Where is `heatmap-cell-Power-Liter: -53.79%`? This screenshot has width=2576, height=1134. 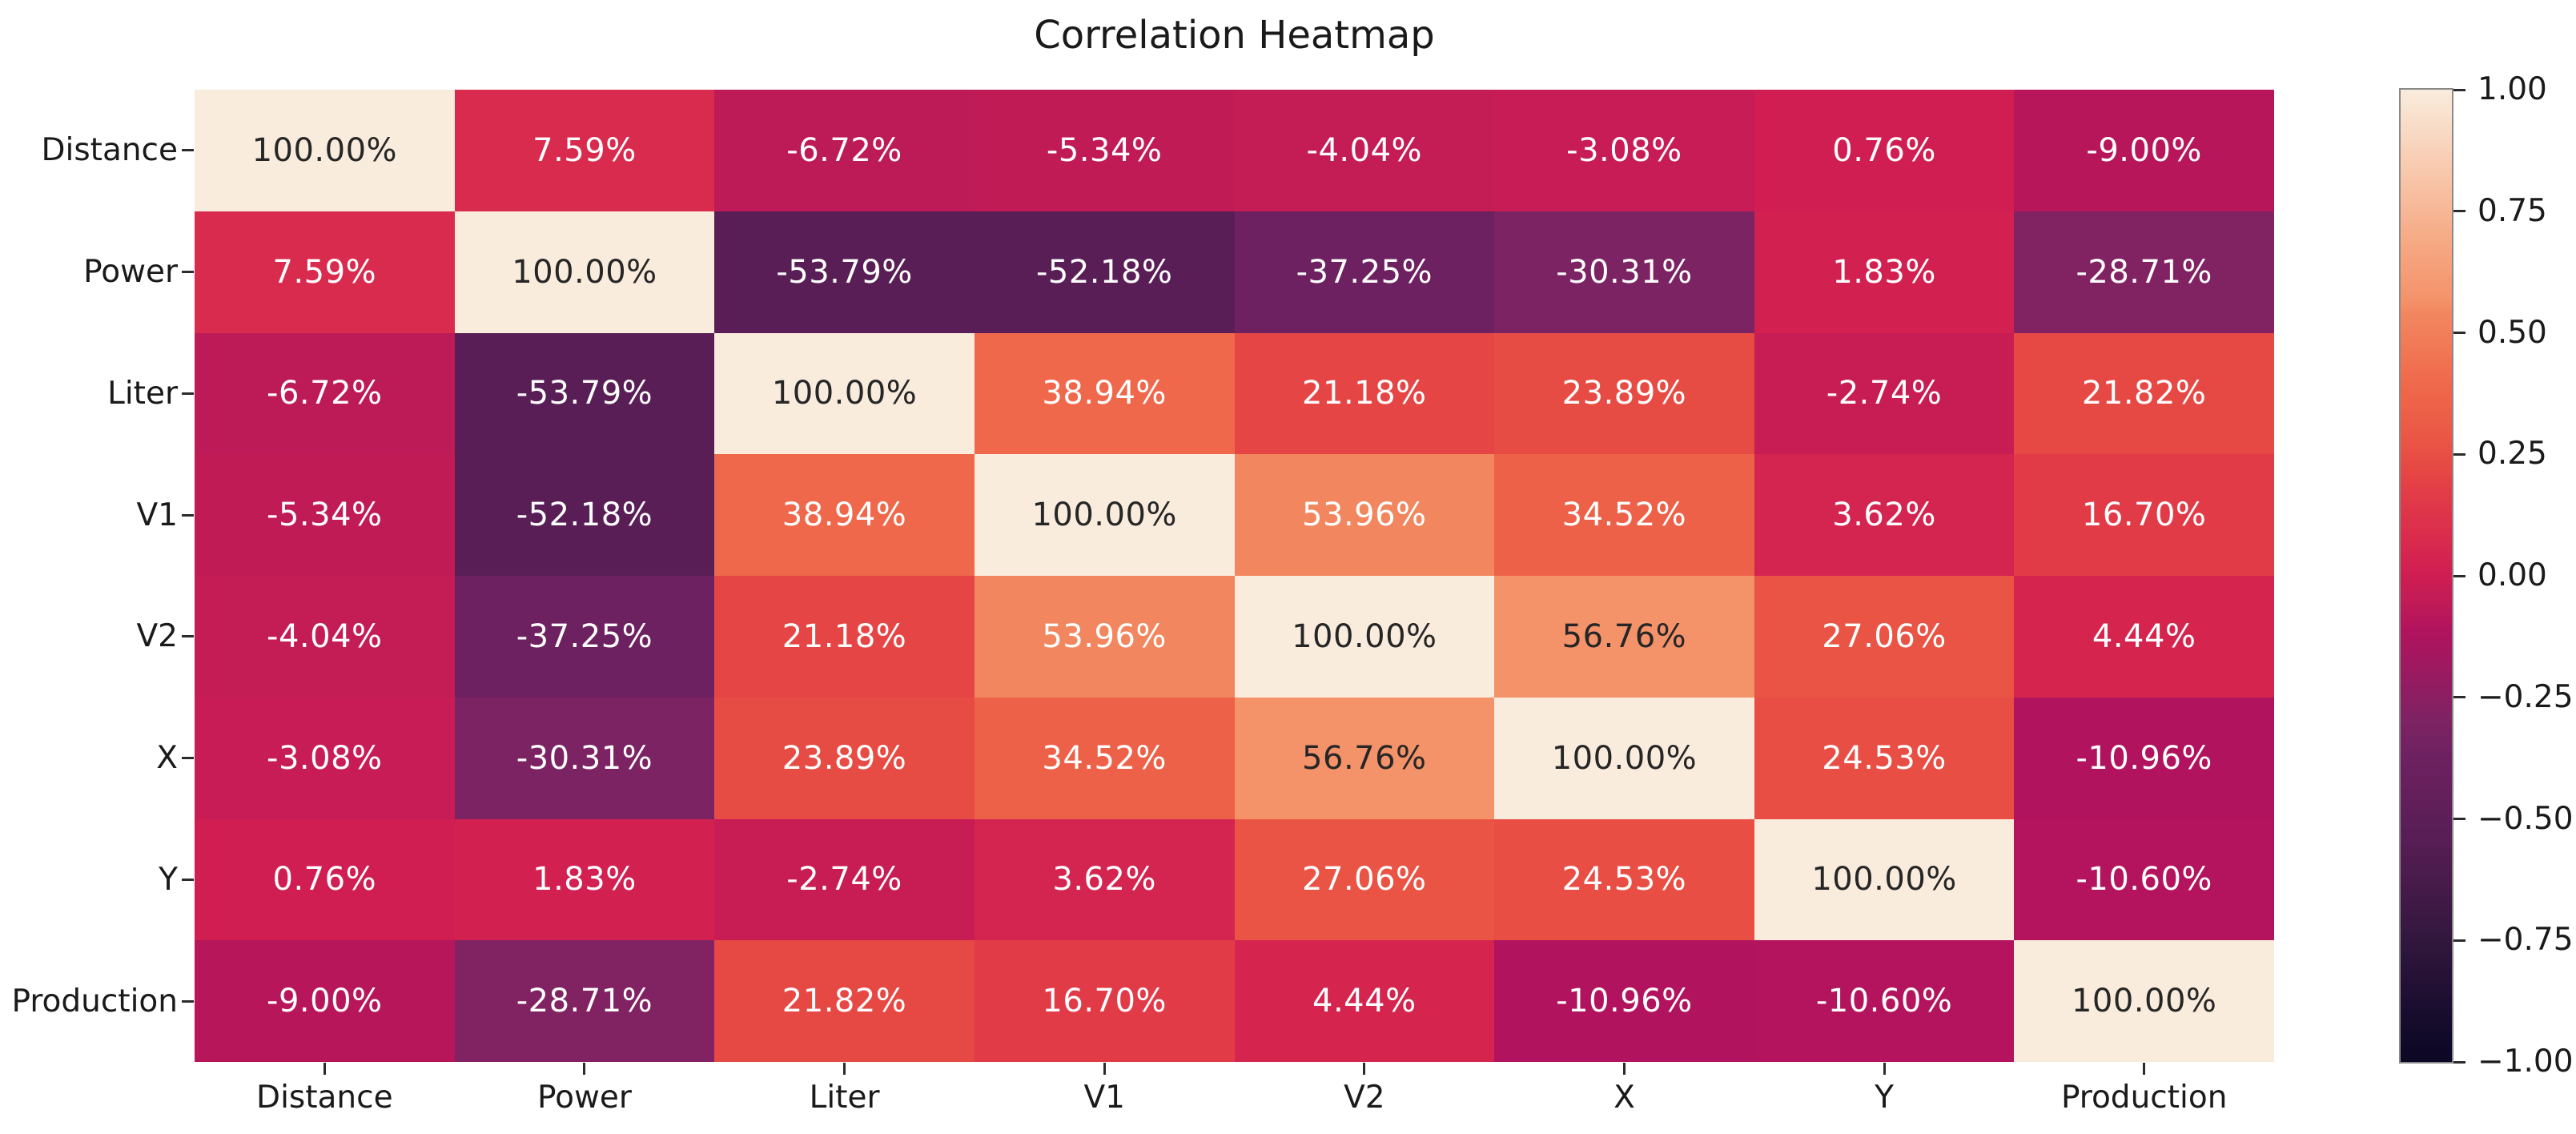 heatmap-cell-Power-Liter: -53.79% is located at coordinates (844, 272).